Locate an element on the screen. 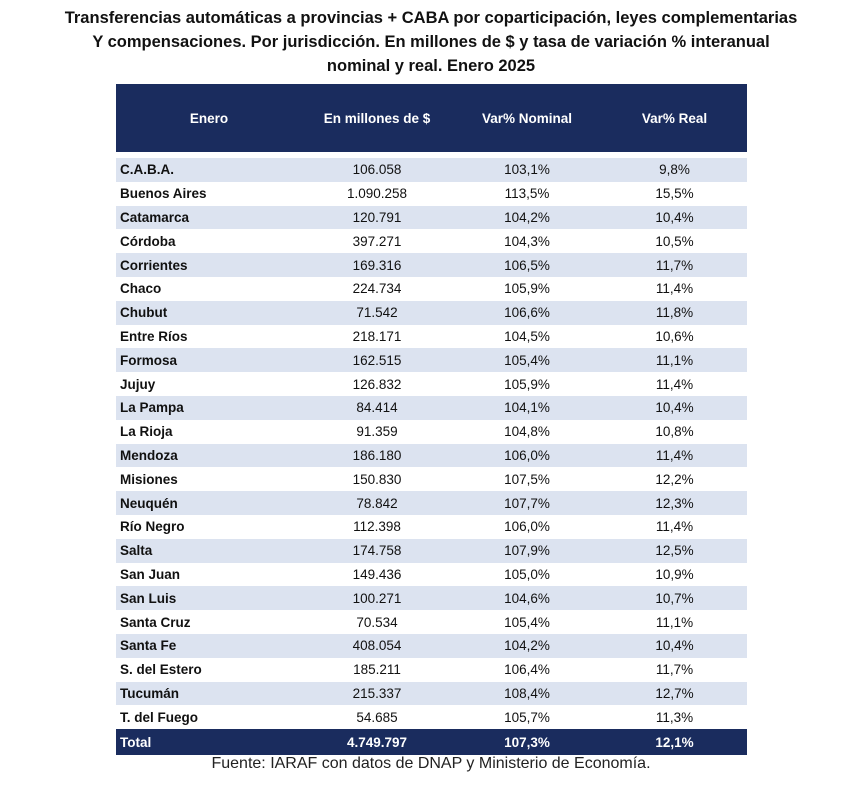  table-row: Catamarca 120.791 104,2% 10,4% is located at coordinates (431, 217).